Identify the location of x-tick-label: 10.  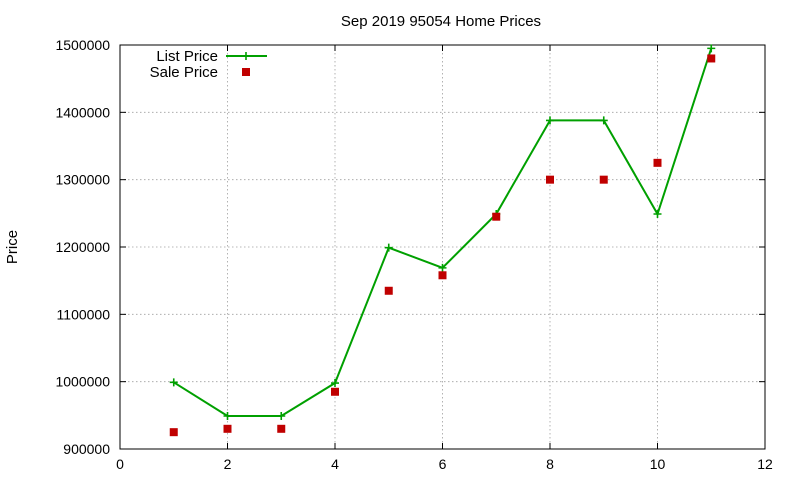
(658, 464).